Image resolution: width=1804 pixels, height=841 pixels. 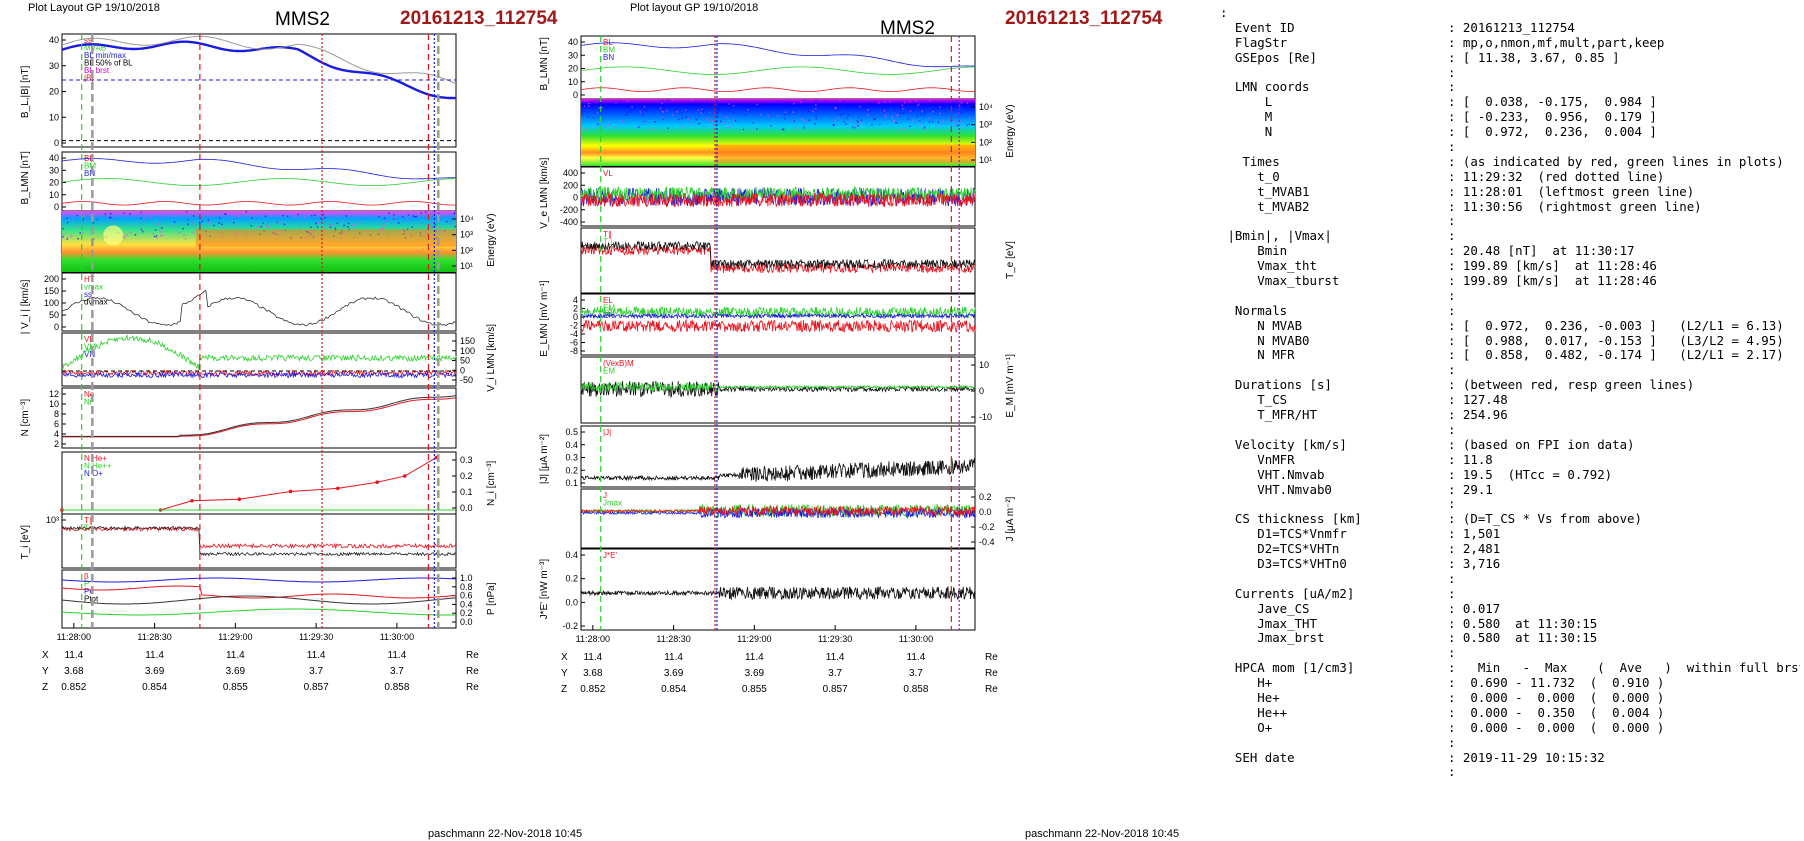 What do you see at coordinates (1510, 192) in the screenshot?
I see `summary-line: t_MVAB1: 11:28:01 (leftmost green line)` at bounding box center [1510, 192].